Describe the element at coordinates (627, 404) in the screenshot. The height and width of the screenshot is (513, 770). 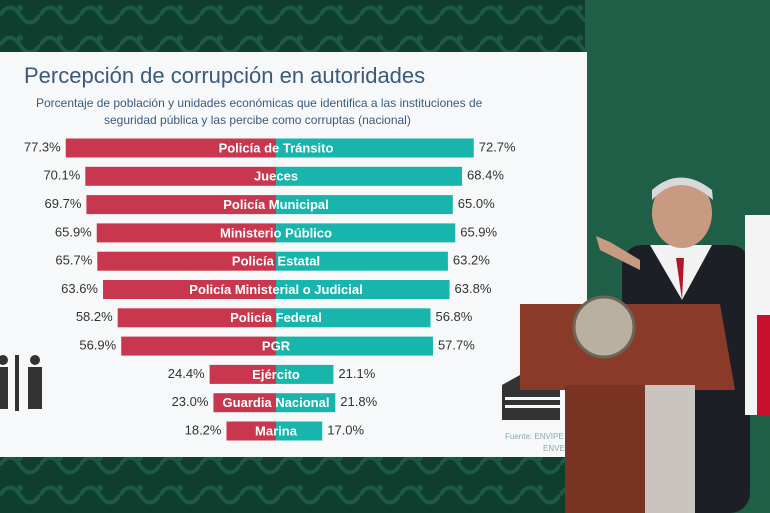
I see `podium` at that location.